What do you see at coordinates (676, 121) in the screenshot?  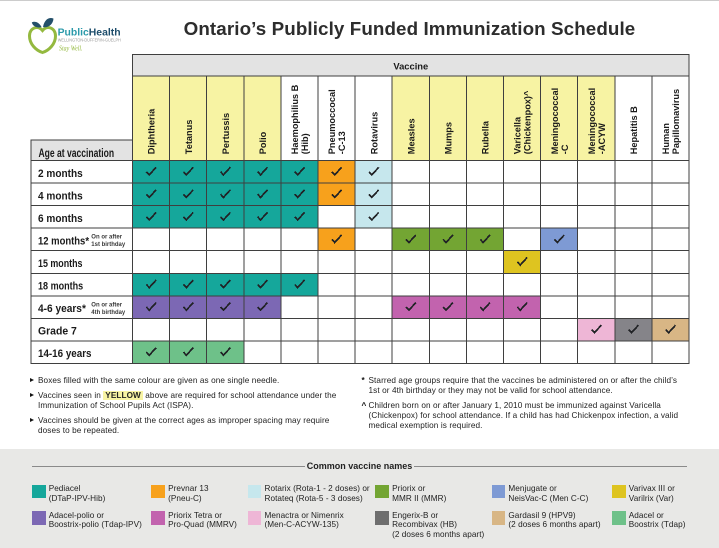 I see `svg-text: Papillomavirus` at bounding box center [676, 121].